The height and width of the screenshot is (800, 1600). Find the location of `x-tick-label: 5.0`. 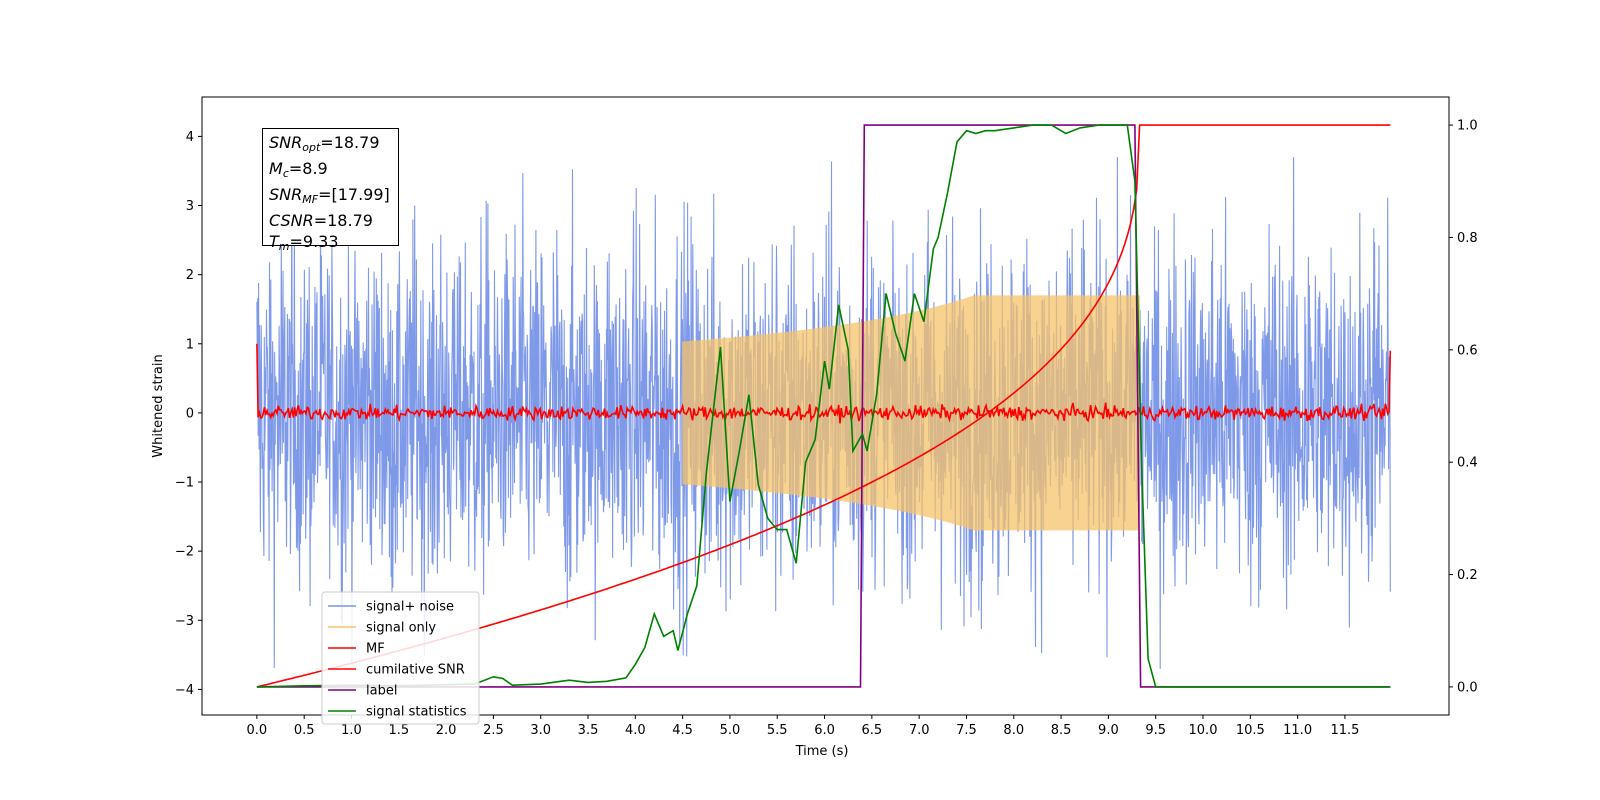

x-tick-label: 5.0 is located at coordinates (730, 730).